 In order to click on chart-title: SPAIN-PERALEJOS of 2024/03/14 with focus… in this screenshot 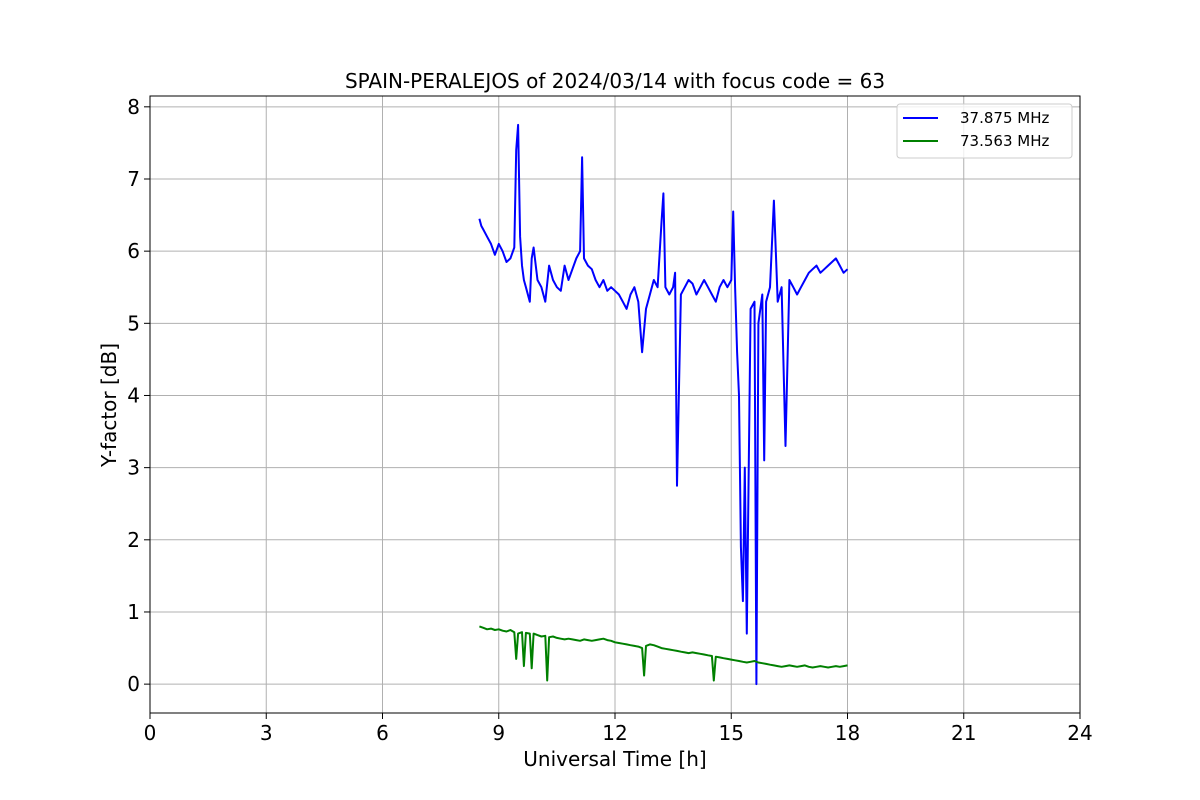, I will do `click(615, 81)`.